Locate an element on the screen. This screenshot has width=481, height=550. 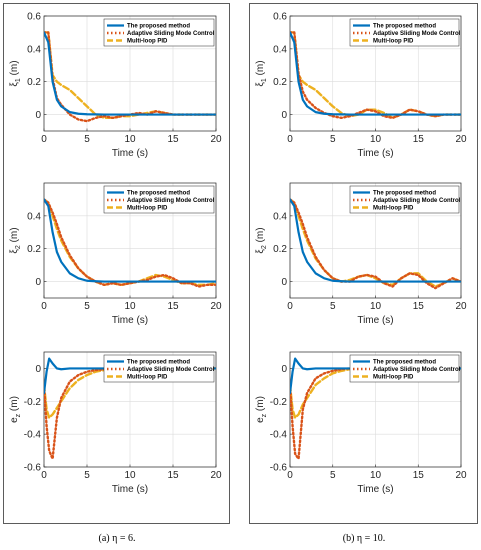
y-axis-label: ez (m) is located at coordinates (15, 409).